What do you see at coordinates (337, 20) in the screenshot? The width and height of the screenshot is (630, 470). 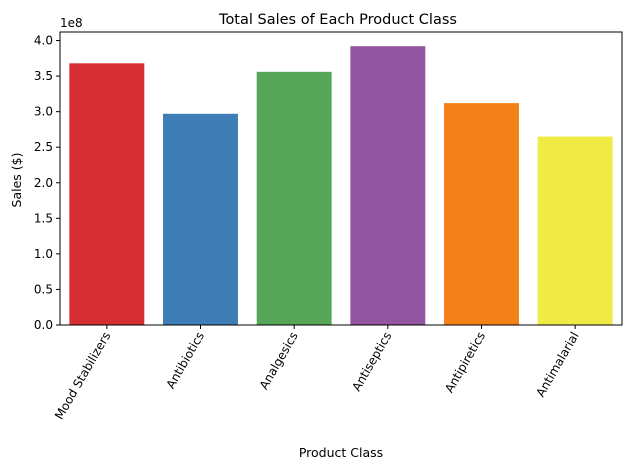 I see `chart-title: Total Sales of Each Product Class` at bounding box center [337, 20].